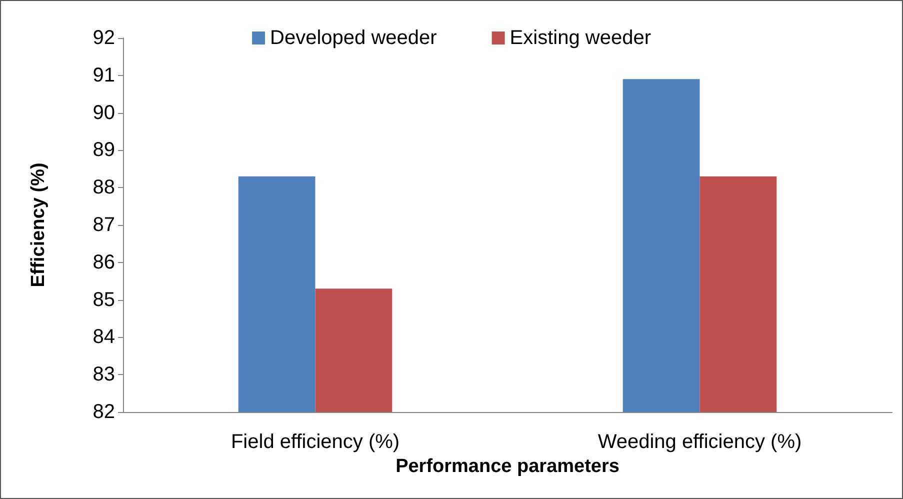  Describe the element at coordinates (103, 412) in the screenshot. I see `y-tick-label: 82` at that location.